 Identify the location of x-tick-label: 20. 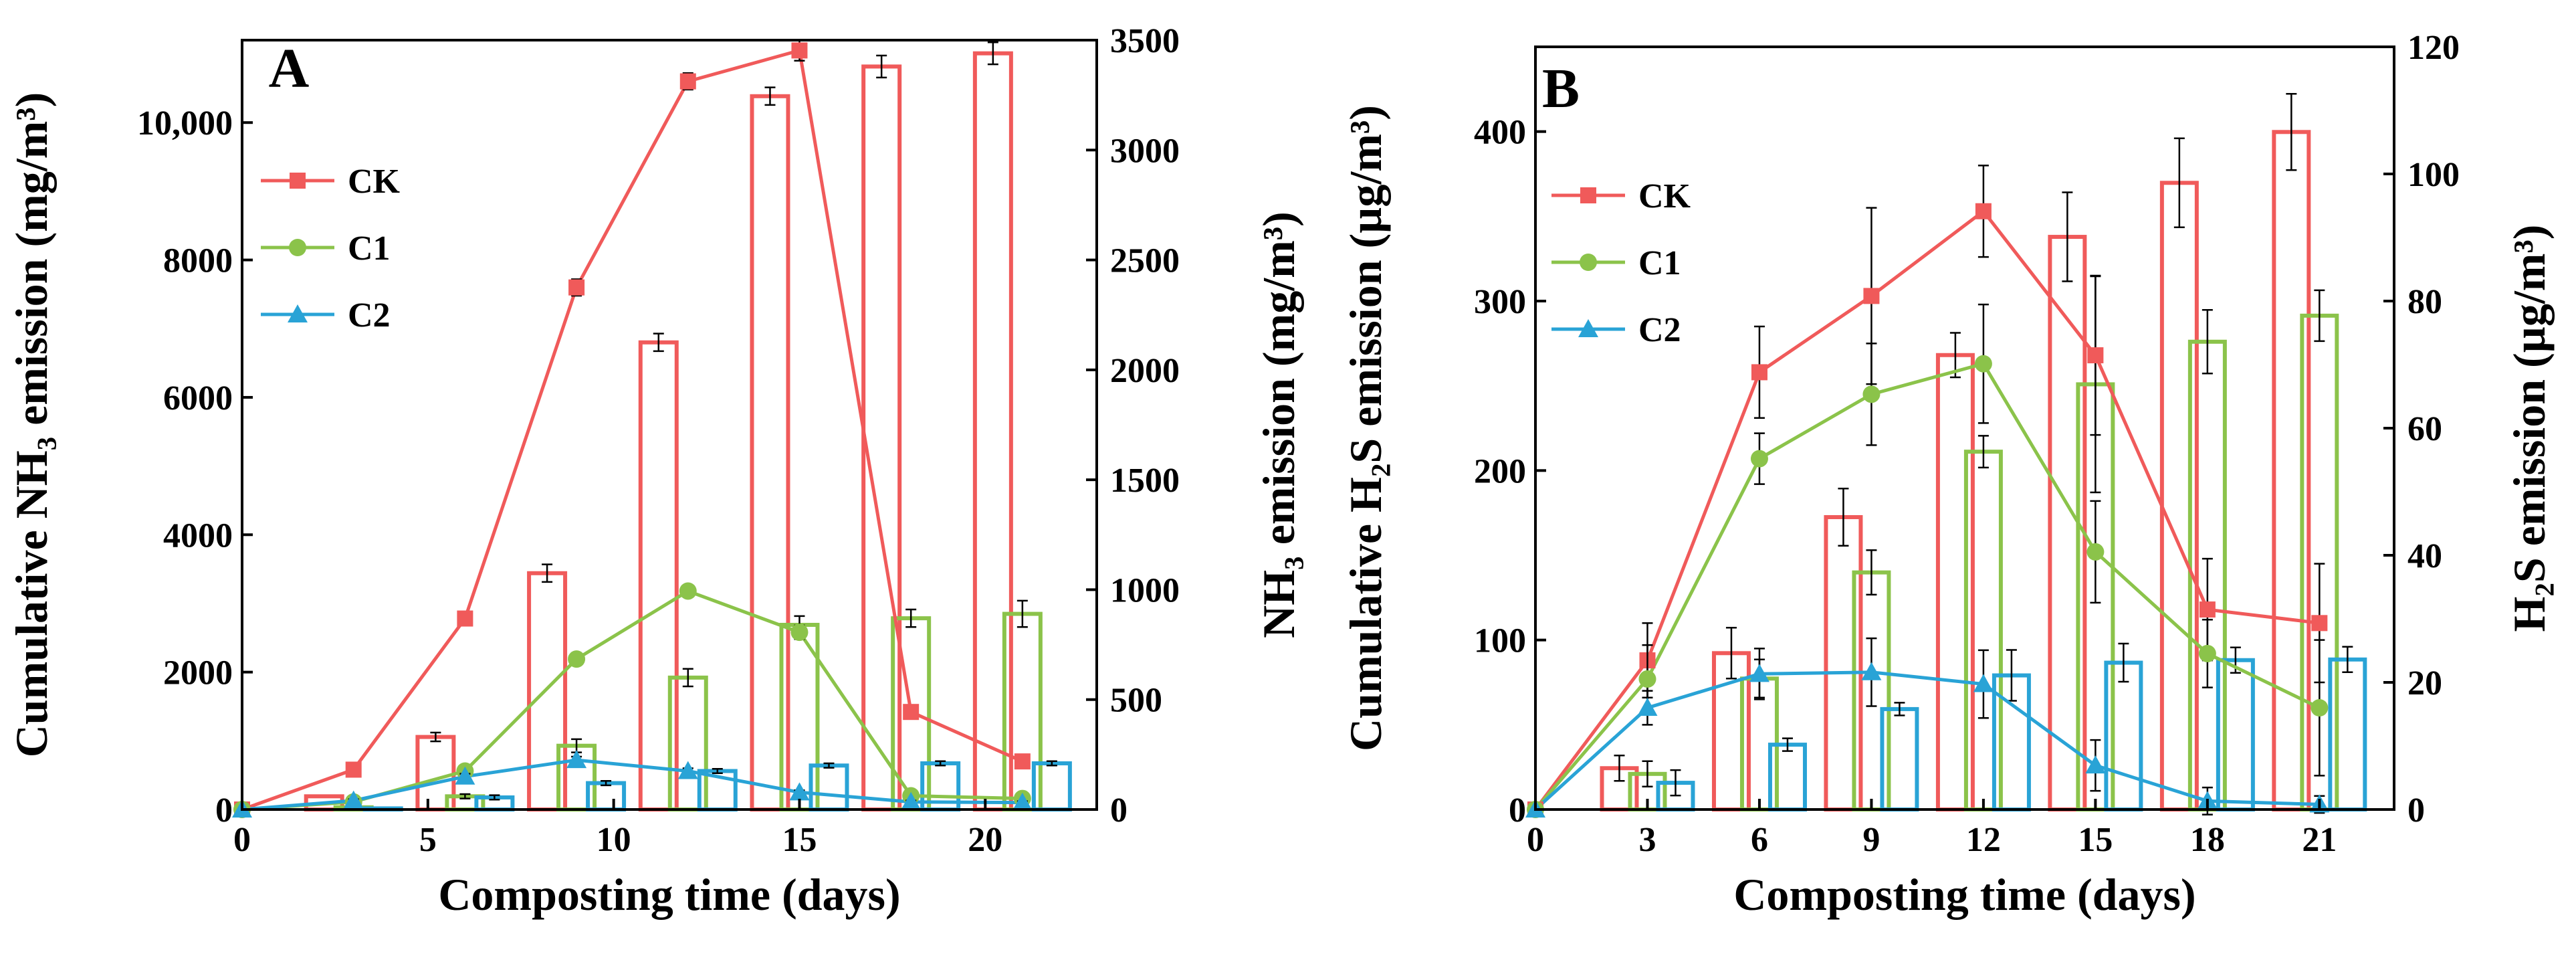
(985, 840).